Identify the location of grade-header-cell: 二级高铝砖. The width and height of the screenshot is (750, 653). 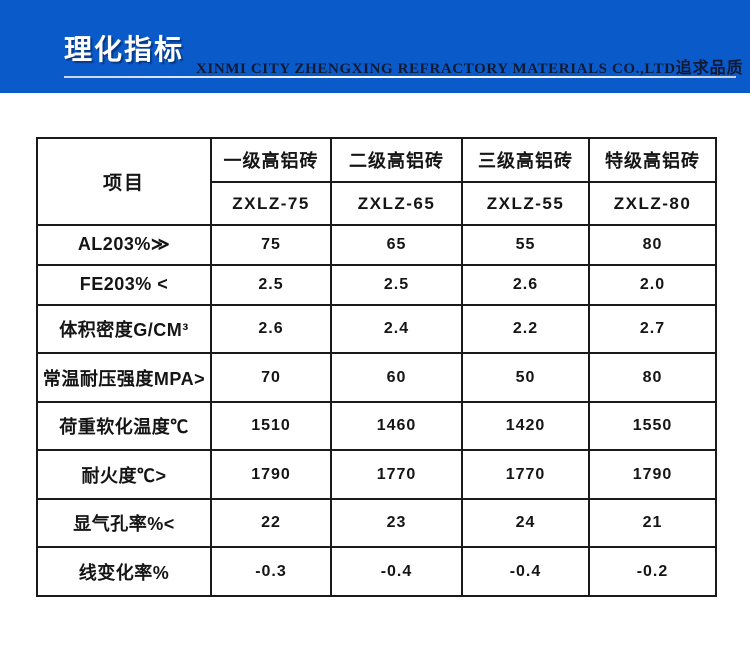
(396, 160).